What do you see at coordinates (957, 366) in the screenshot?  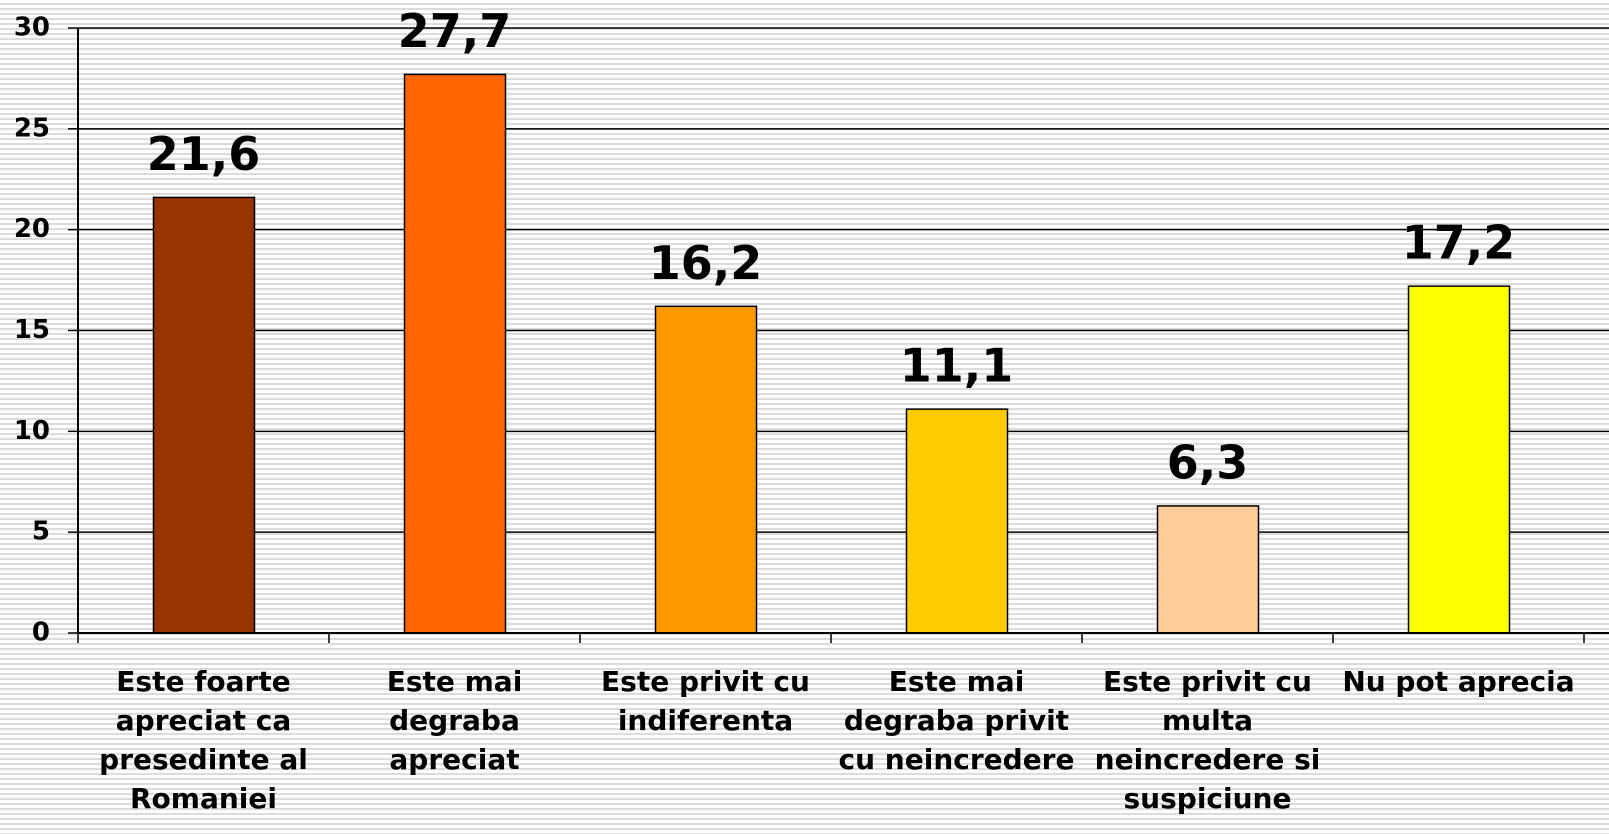 I see `value-label: 11,1` at bounding box center [957, 366].